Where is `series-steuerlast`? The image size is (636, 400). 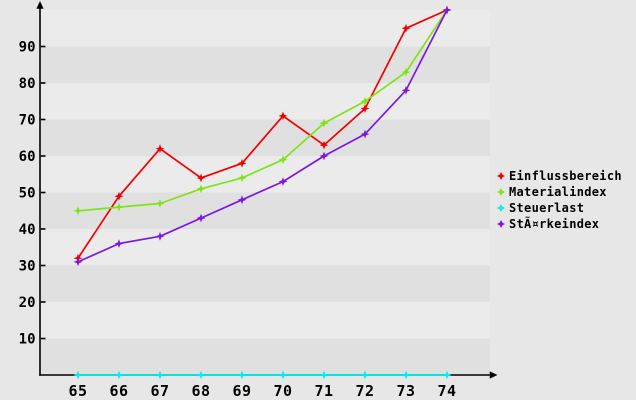 series-steuerlast is located at coordinates (262, 375).